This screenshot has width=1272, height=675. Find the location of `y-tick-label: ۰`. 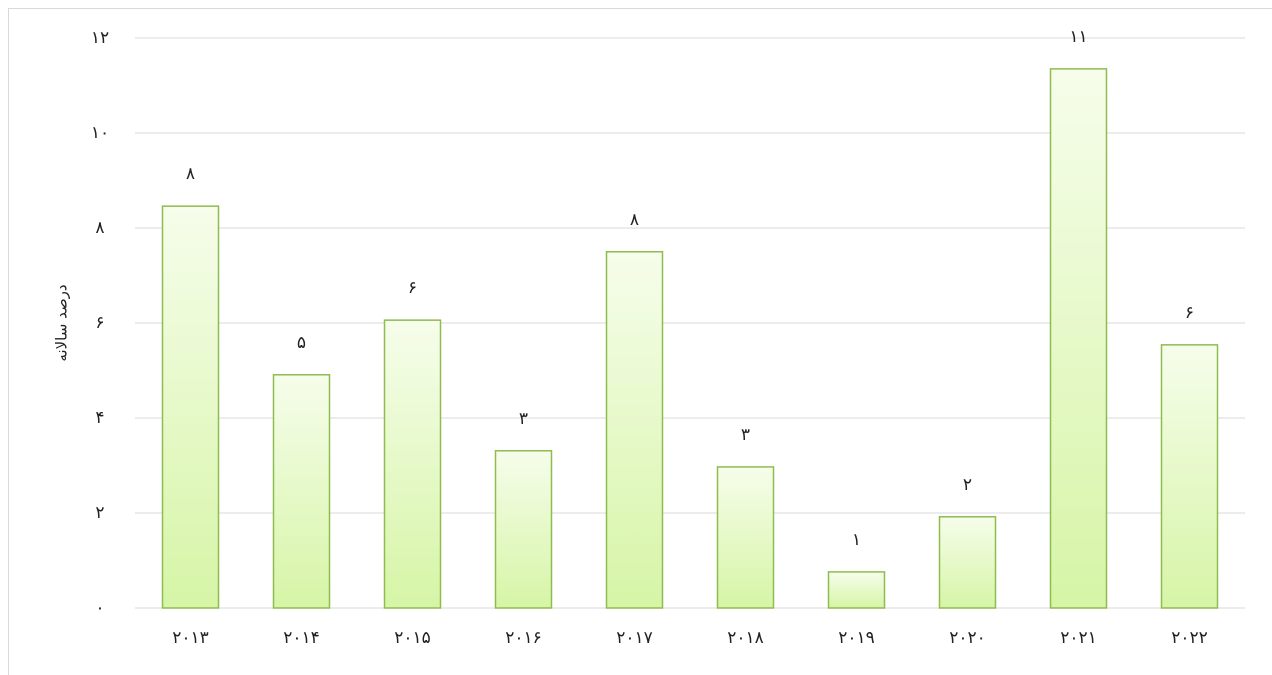

y-tick-label: ۰ is located at coordinates (99, 608).